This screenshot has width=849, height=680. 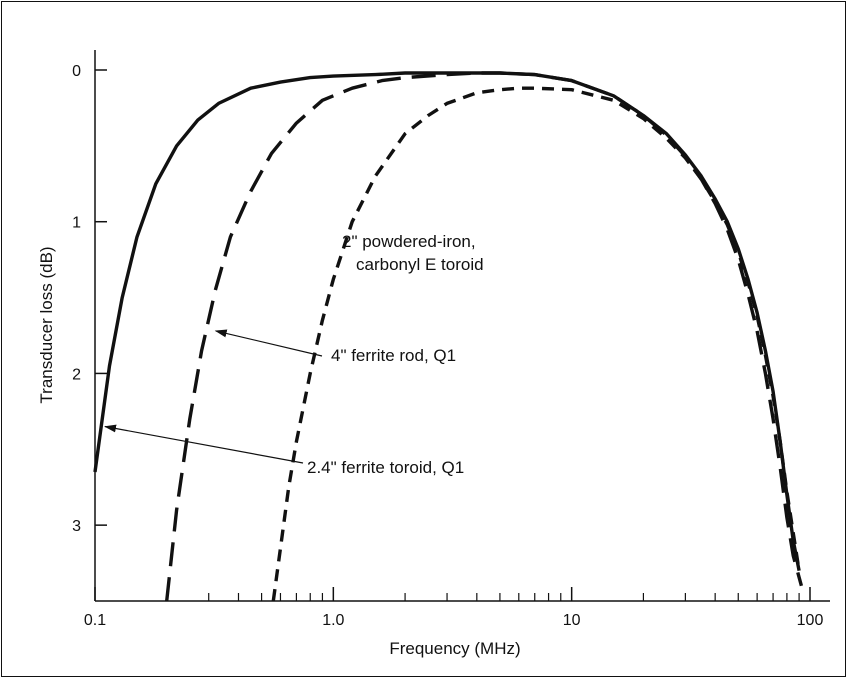 I want to click on x-tick-label: 10, so click(x=572, y=620).